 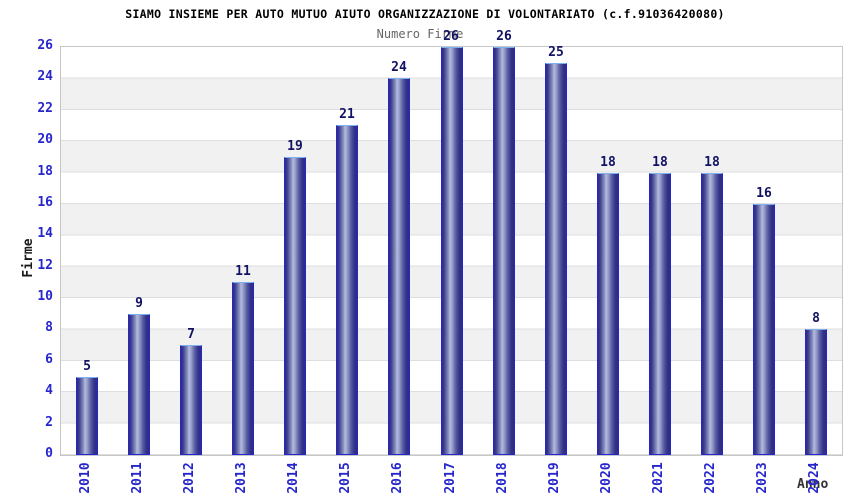 I want to click on y-tick-label-22: 22, so click(x=45, y=108).